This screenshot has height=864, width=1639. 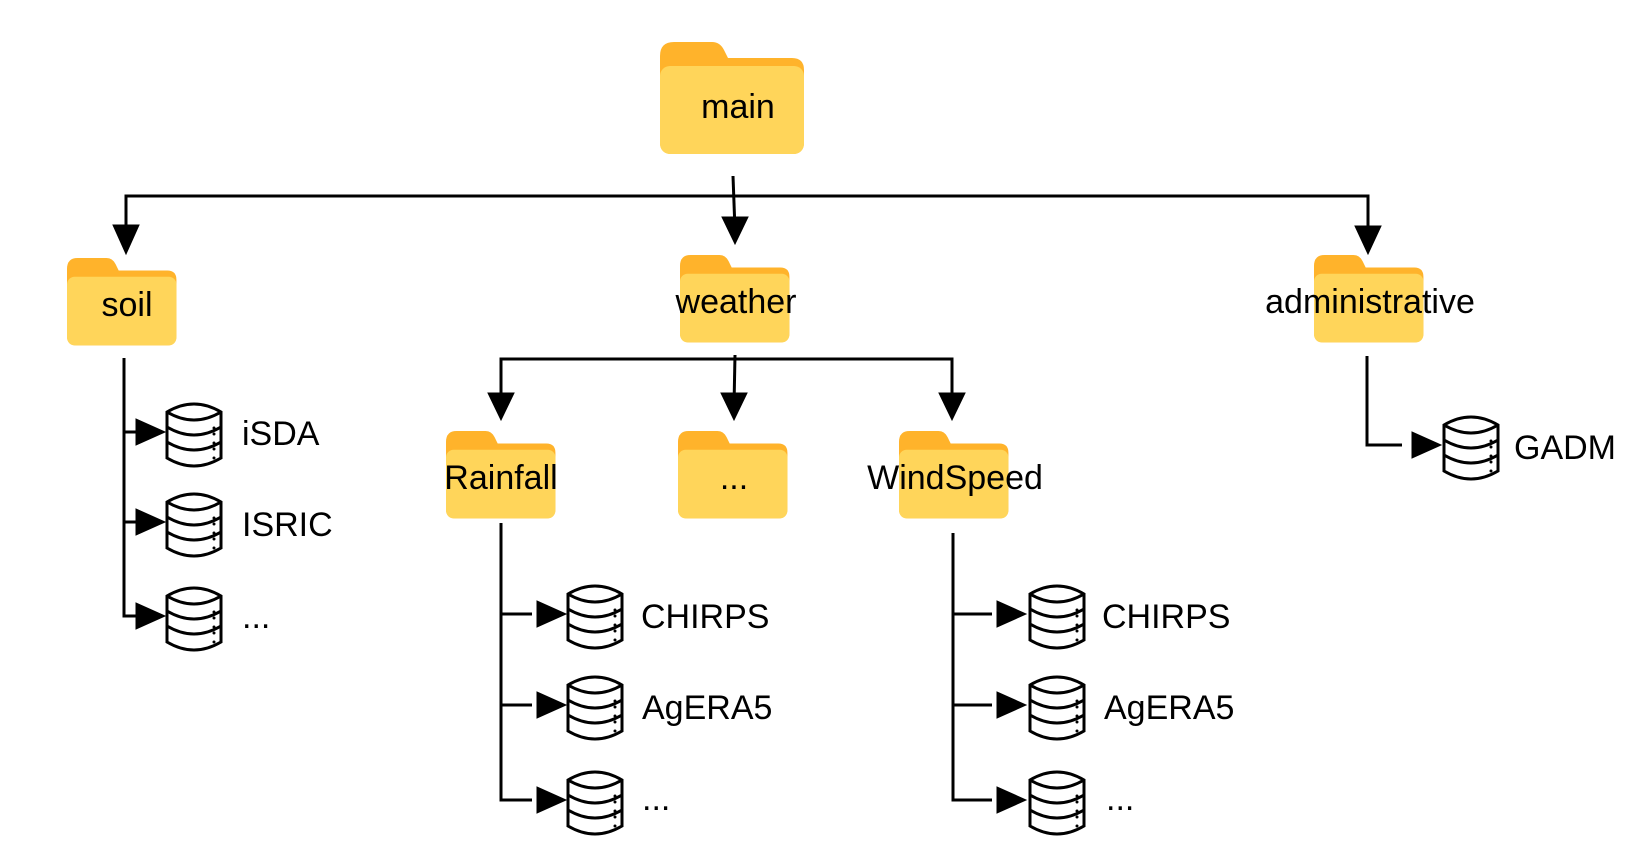 I want to click on folder-label-administrative: administrative, so click(x=1370, y=302).